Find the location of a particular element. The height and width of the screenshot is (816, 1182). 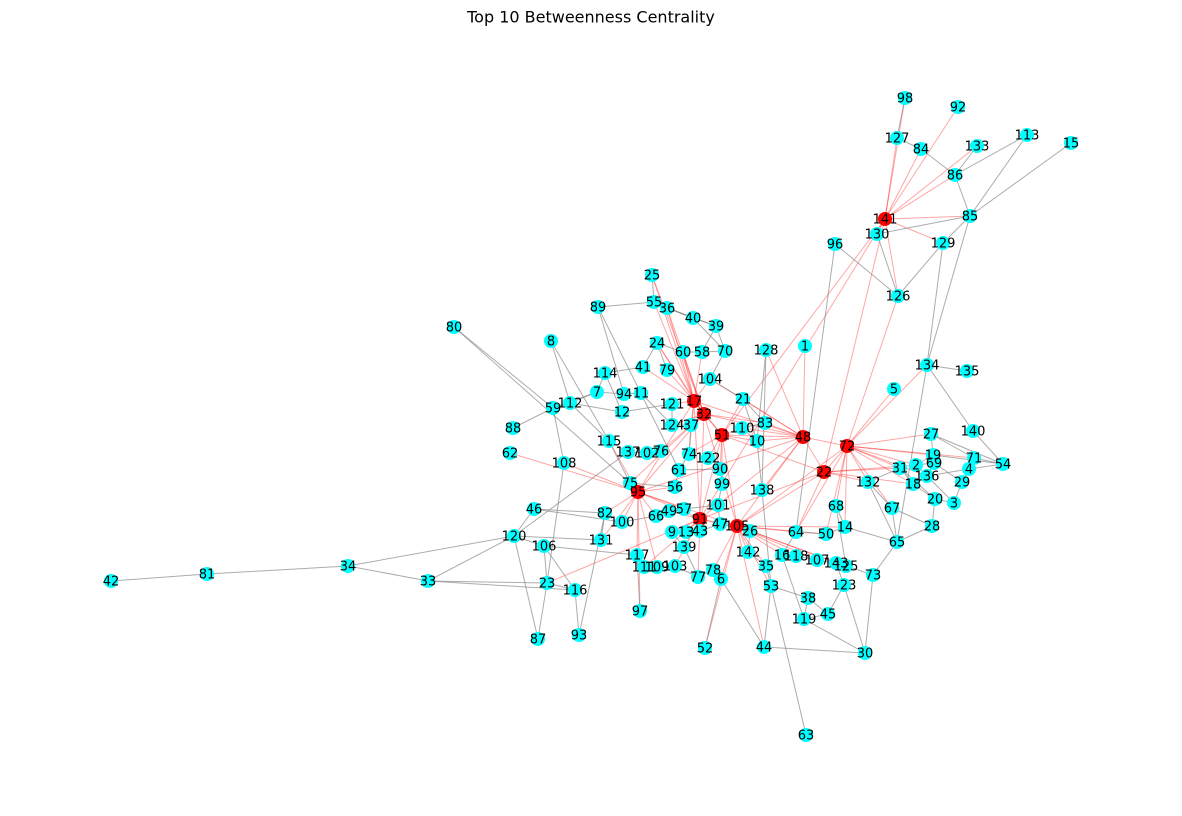

node-label: 120 is located at coordinates (514, 537).